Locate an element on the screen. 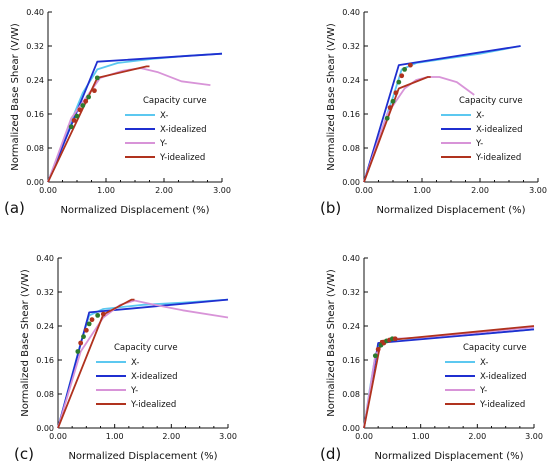 The height and width of the screenshot is (468, 550). panel-letter: (d) is located at coordinates (330, 454).